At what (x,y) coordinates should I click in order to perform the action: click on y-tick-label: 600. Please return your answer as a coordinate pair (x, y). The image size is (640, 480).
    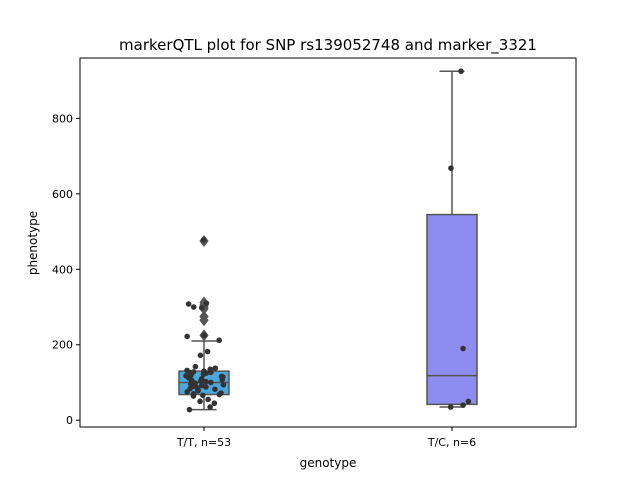
    Looking at the image, I should click on (62, 194).